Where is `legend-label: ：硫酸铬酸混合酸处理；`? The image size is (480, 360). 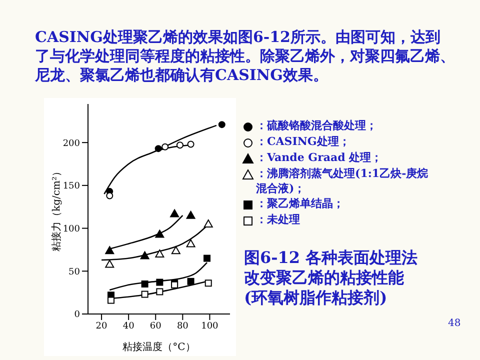
legend-label: ：硫酸铬酸混合酸处理； is located at coordinates (316, 125).